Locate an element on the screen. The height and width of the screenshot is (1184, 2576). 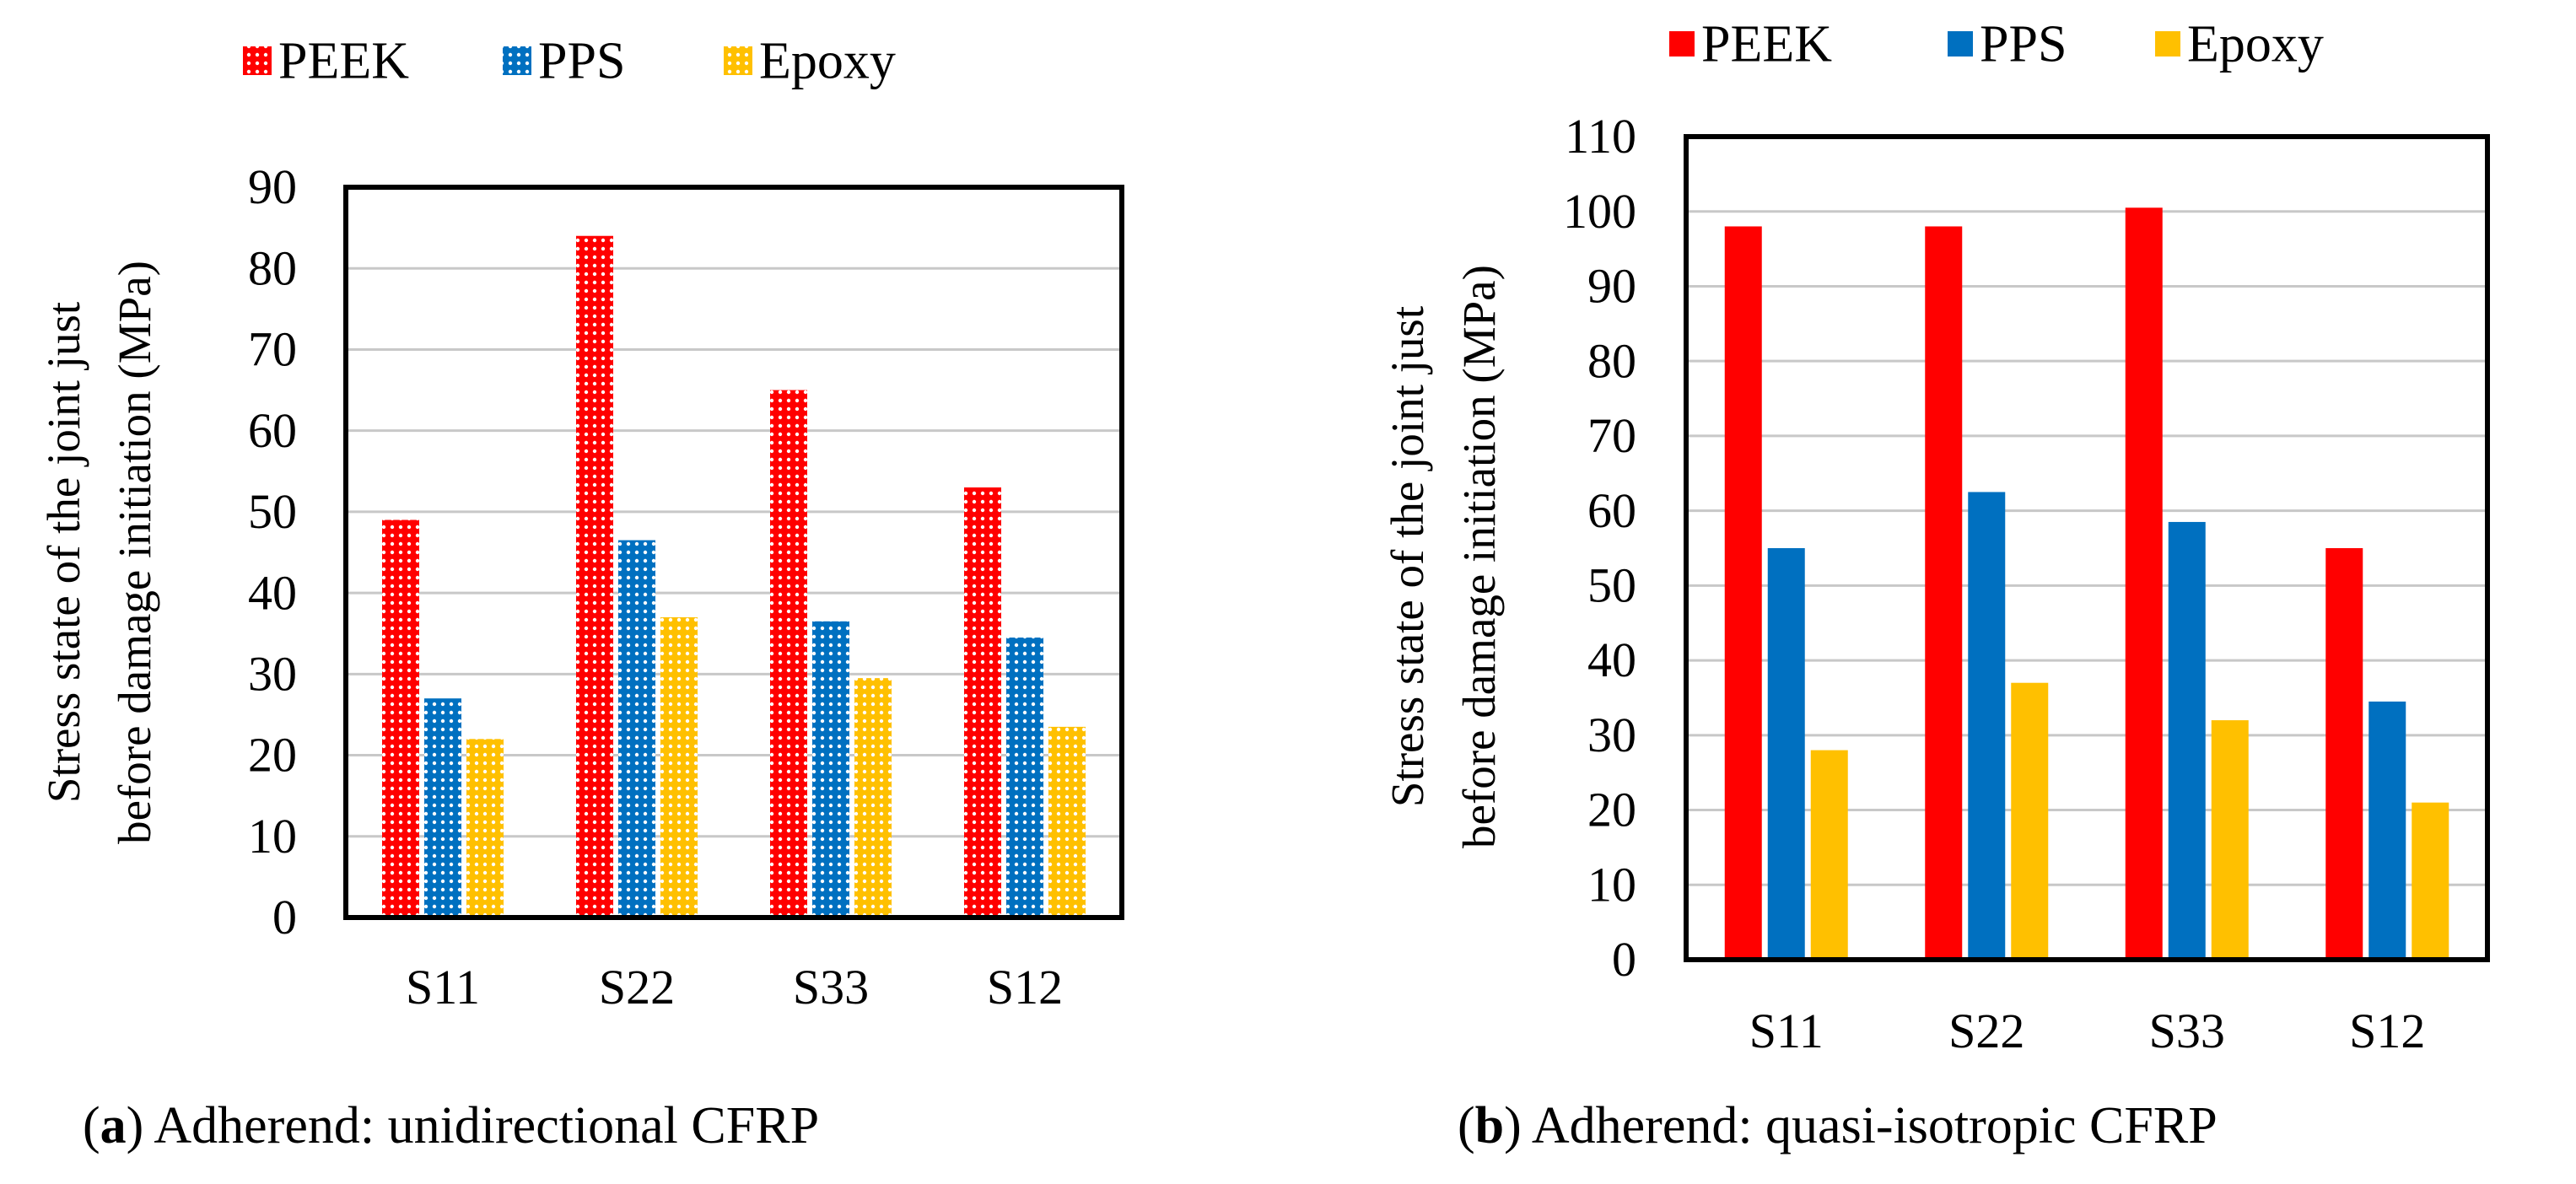
caption-b-letter: b is located at coordinates (1489, 1125).